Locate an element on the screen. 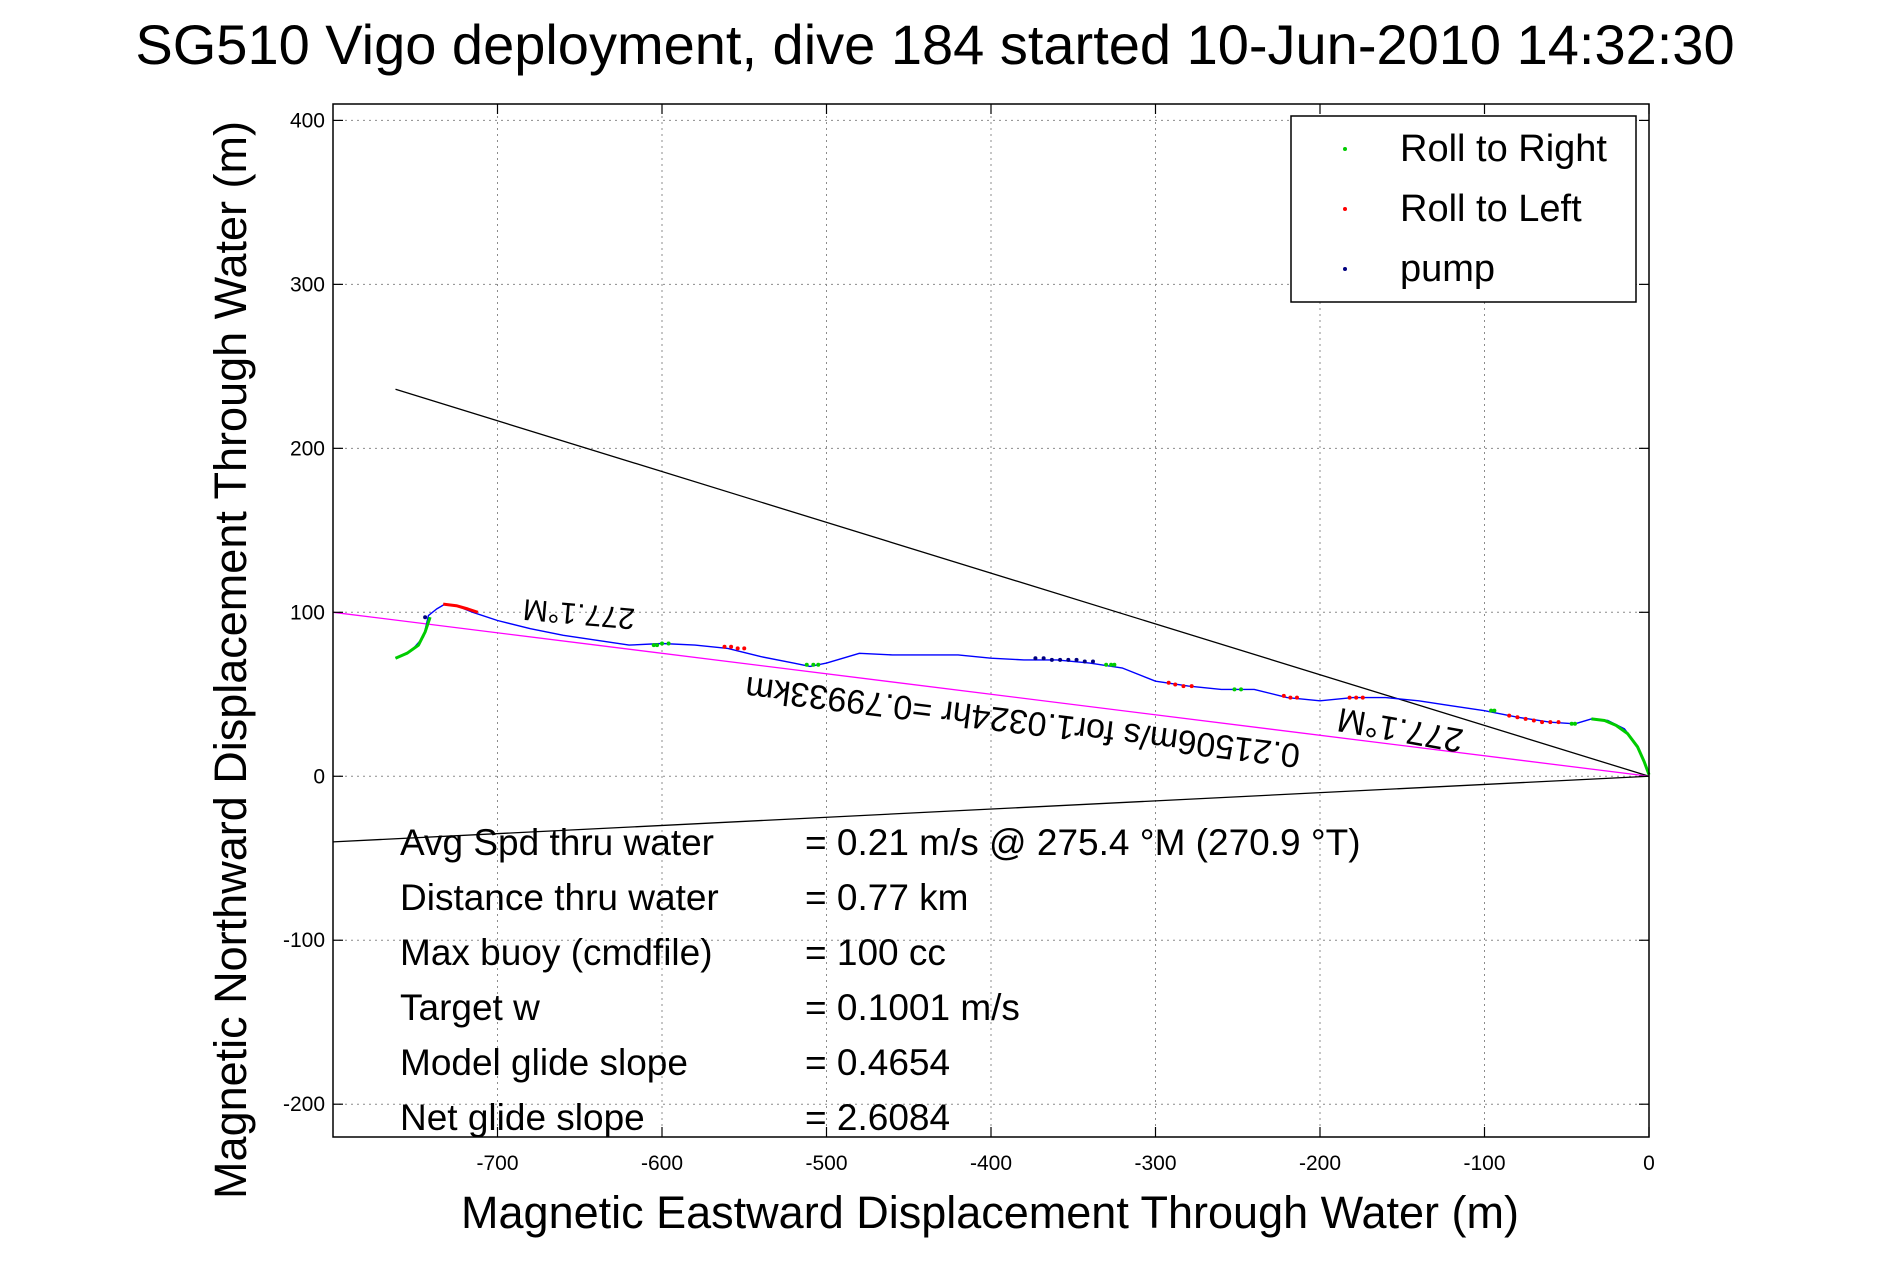  legend: Roll to Right Roll to Left pump is located at coordinates (1463, 209).